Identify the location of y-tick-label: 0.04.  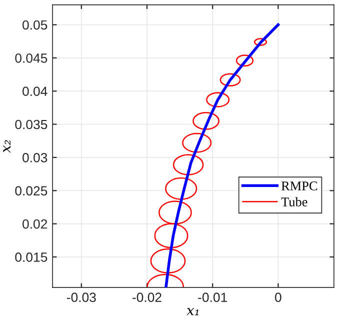
(35, 91).